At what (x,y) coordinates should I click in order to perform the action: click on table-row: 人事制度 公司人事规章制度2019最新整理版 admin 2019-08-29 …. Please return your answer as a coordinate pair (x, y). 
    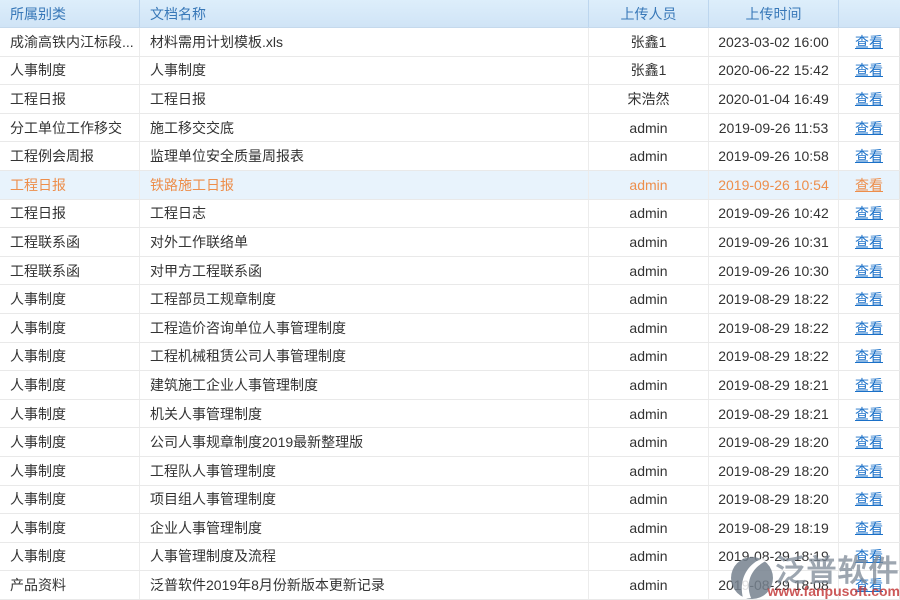
    Looking at the image, I should click on (450, 442).